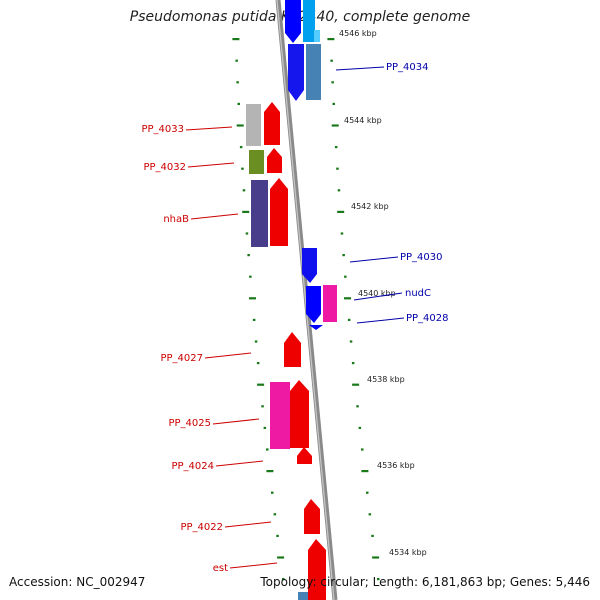 The height and width of the screenshot is (600, 600). Describe the element at coordinates (304, 455) in the screenshot. I see `gene-pp4024-arrow` at that location.